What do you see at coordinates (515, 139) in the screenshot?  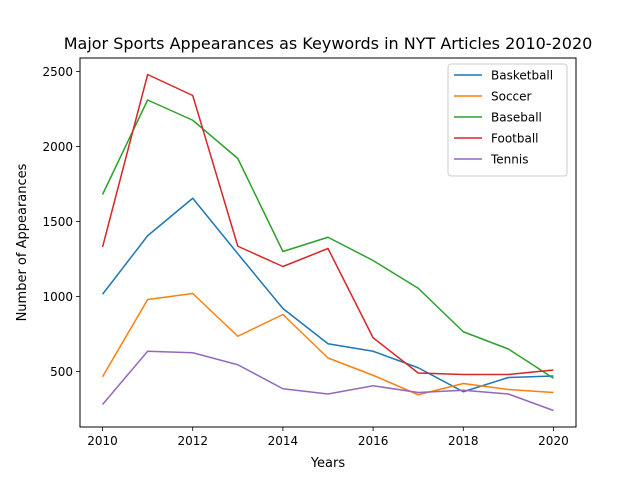 I see `legend-label-football: Football` at bounding box center [515, 139].